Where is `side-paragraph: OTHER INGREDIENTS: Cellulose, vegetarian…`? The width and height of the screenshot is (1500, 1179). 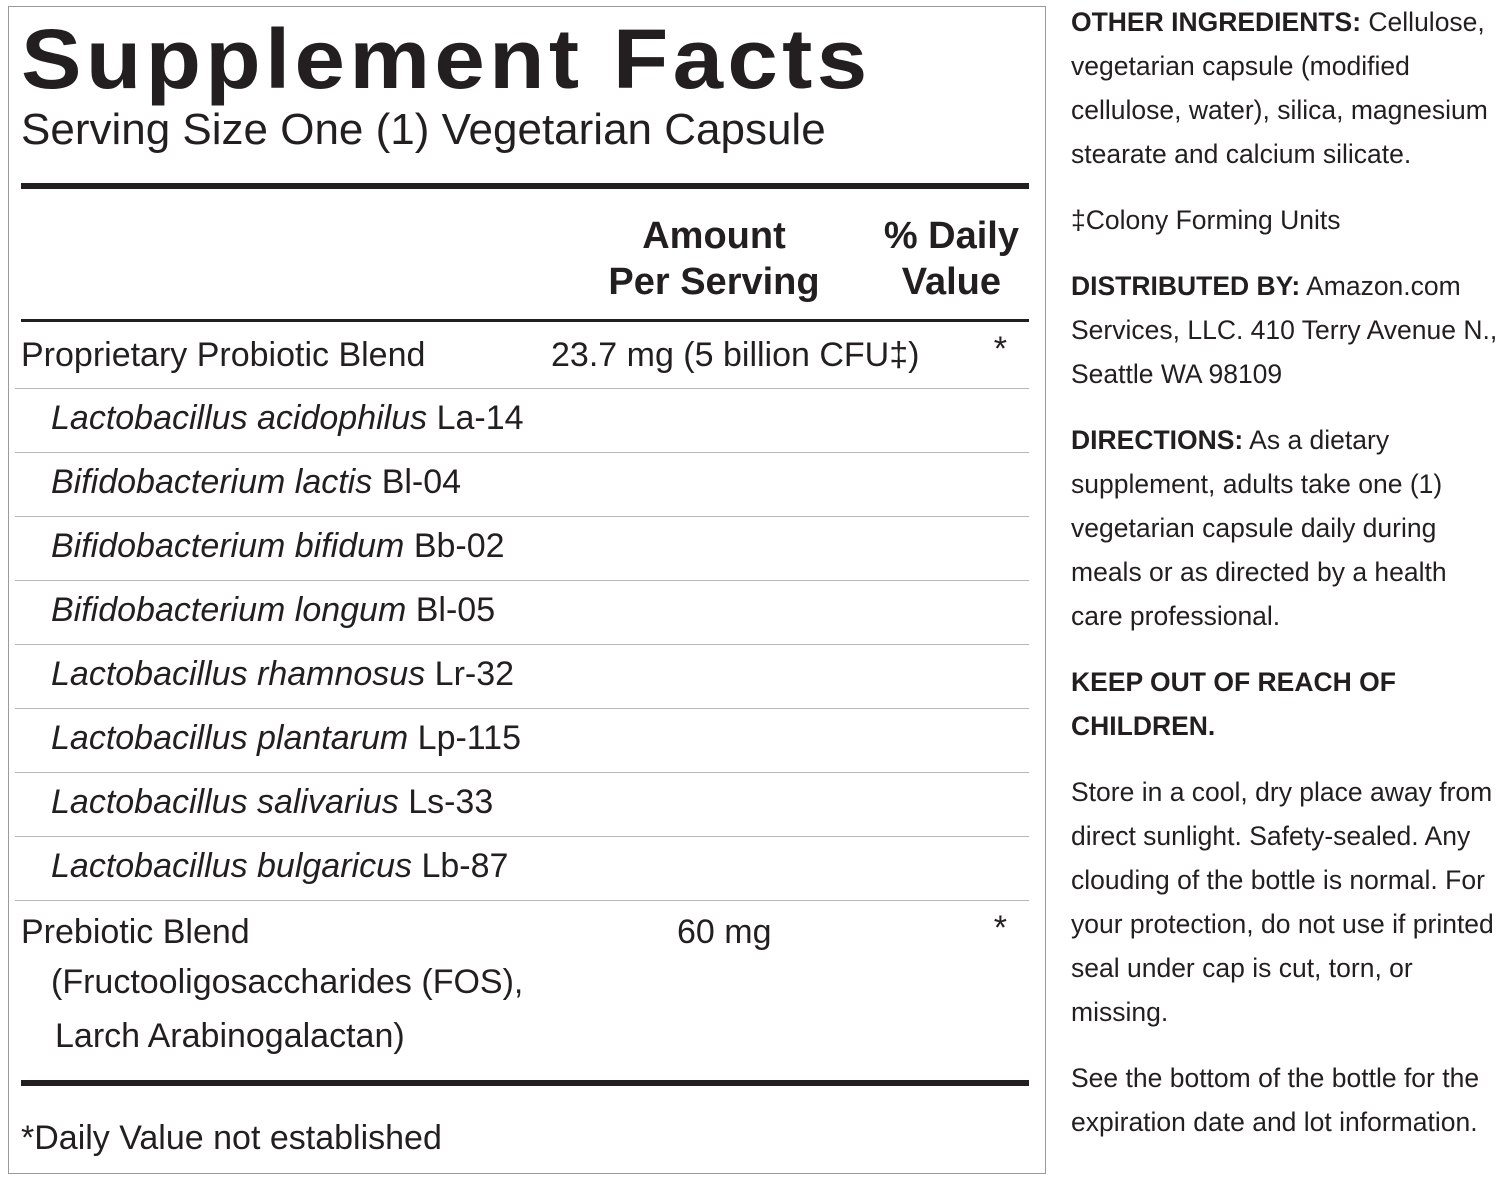
side-paragraph: OTHER INGREDIENTS: Cellulose, vegetarian… is located at coordinates (1285, 88).